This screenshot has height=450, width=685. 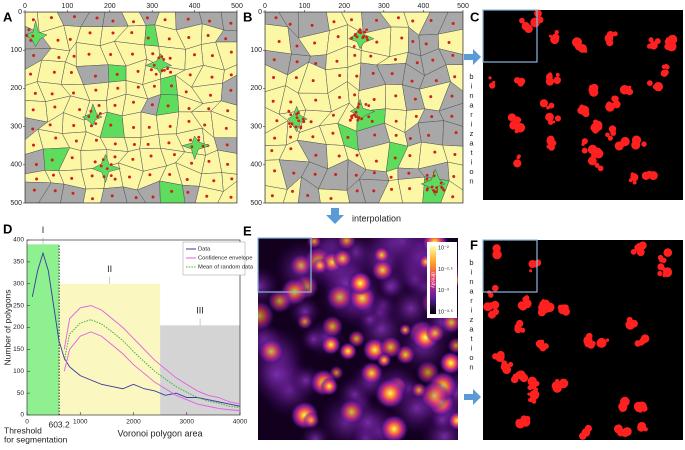 What do you see at coordinates (20, 12) in the screenshot?
I see `y-tick-label: 0` at bounding box center [20, 12].